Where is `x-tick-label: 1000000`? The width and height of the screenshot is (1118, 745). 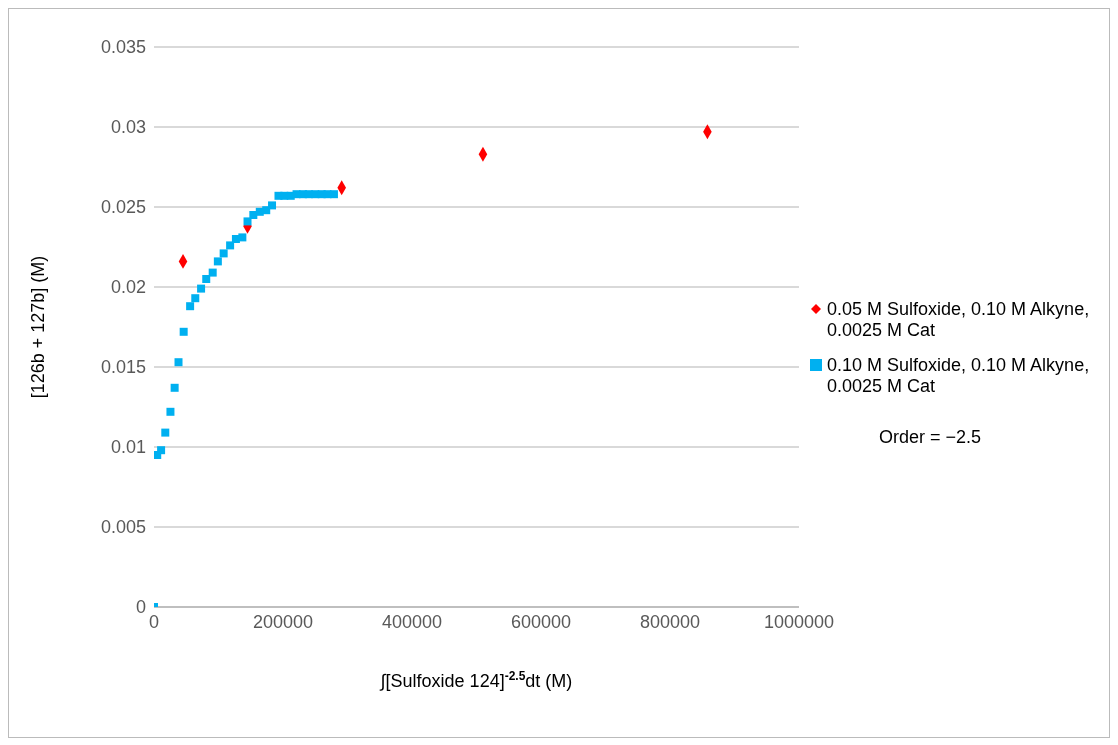 x-tick-label: 1000000 is located at coordinates (799, 621).